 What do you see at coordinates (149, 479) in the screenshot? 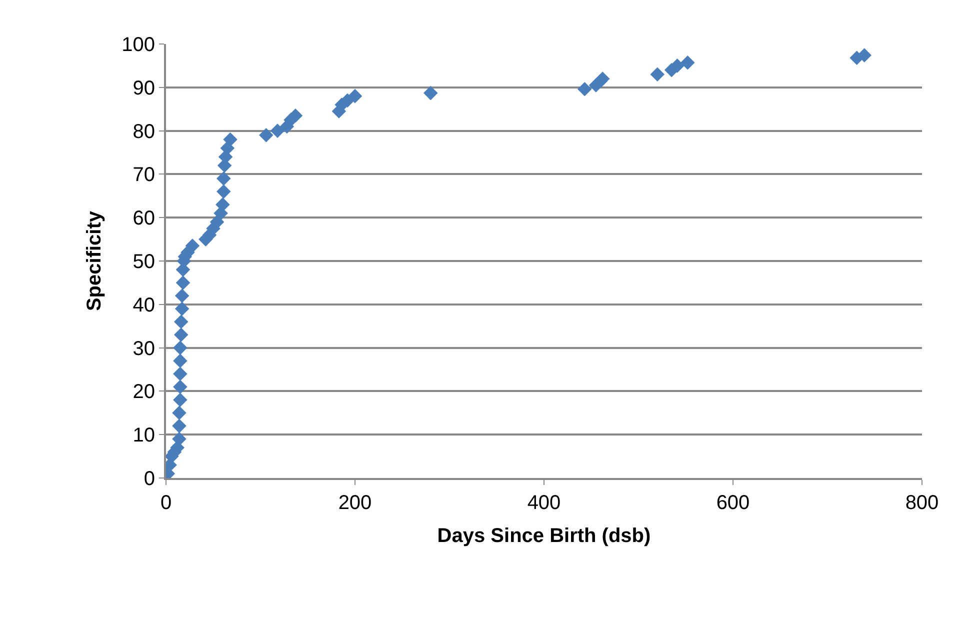
I see `y-tick-label: 0` at bounding box center [149, 479].